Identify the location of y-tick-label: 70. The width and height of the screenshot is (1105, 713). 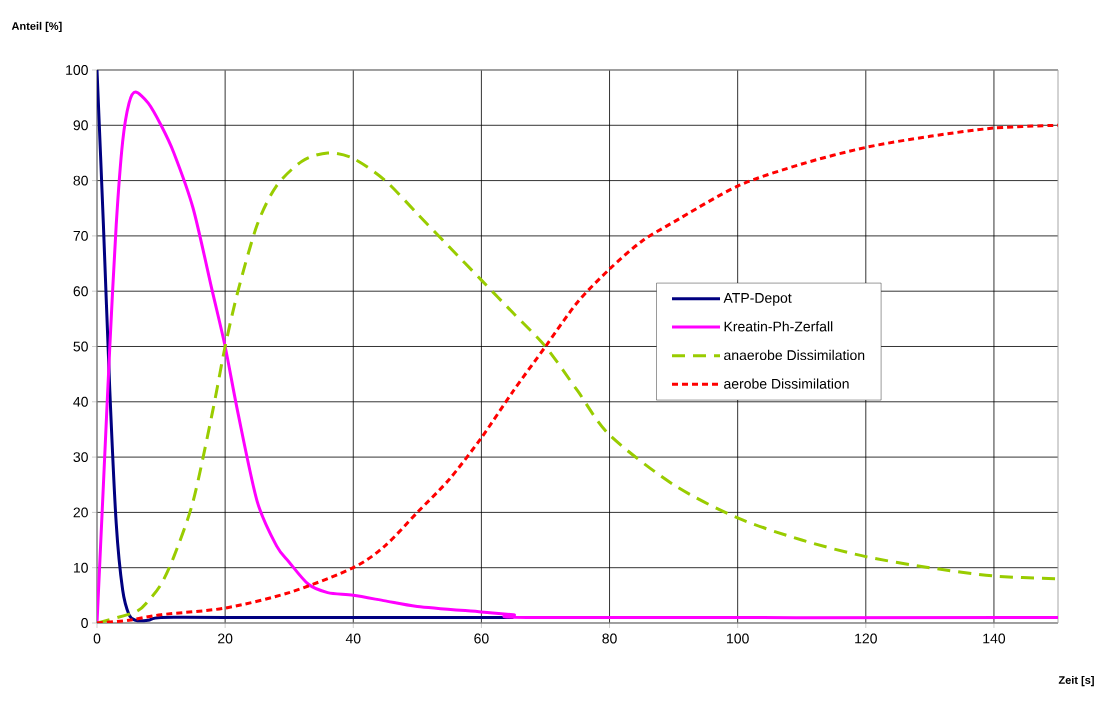
(80, 235).